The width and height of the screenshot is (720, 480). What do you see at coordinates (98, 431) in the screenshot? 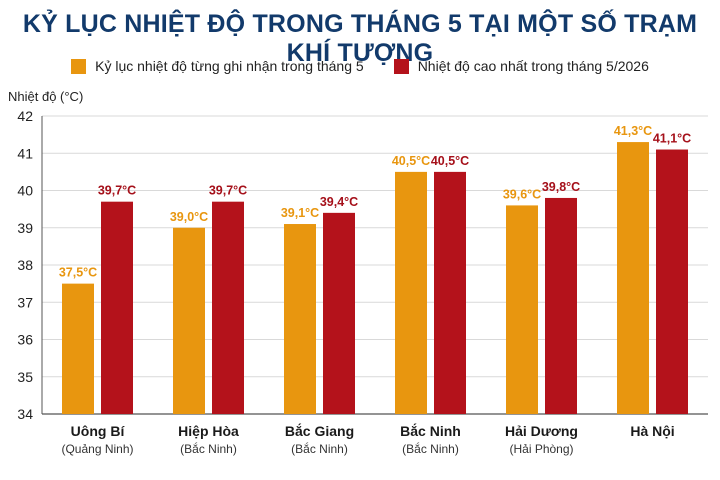
I see `x-category-label: Uông Bí` at bounding box center [98, 431].